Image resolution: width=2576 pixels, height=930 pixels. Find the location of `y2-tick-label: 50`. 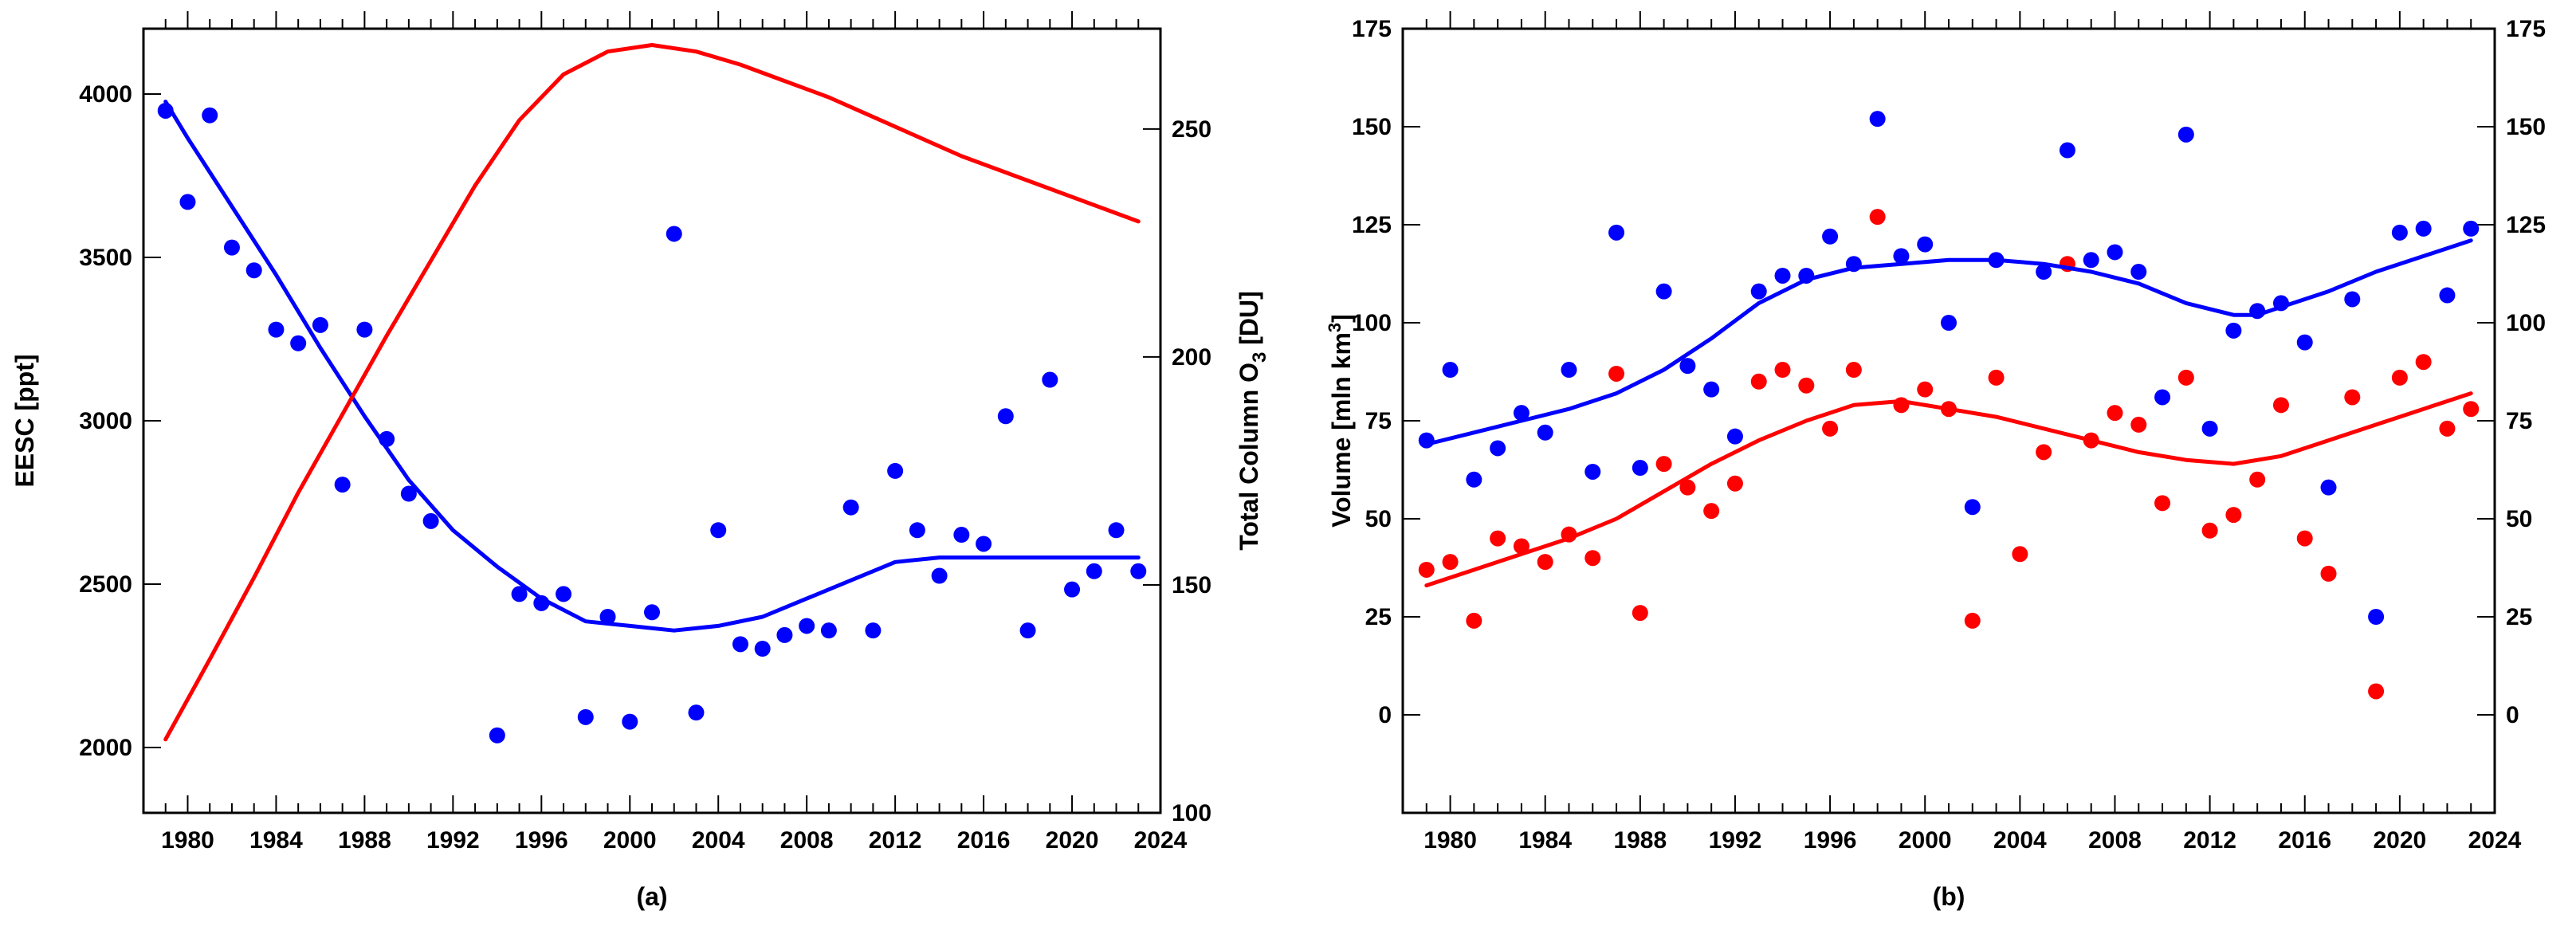

y2-tick-label: 50 is located at coordinates (2519, 519).